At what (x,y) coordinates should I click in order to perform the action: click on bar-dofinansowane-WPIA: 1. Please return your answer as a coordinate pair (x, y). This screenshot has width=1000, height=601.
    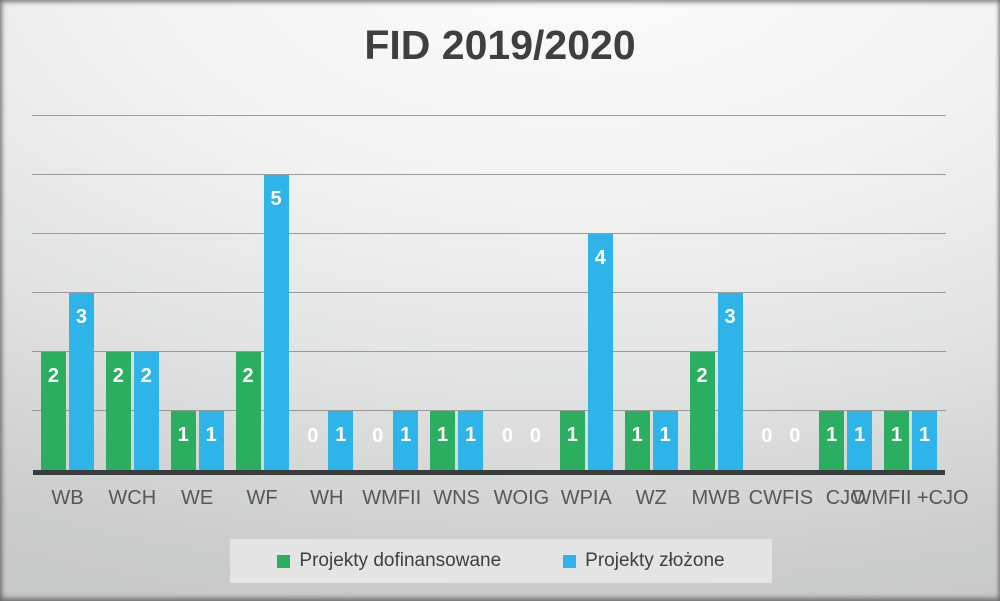
    Looking at the image, I should click on (572, 440).